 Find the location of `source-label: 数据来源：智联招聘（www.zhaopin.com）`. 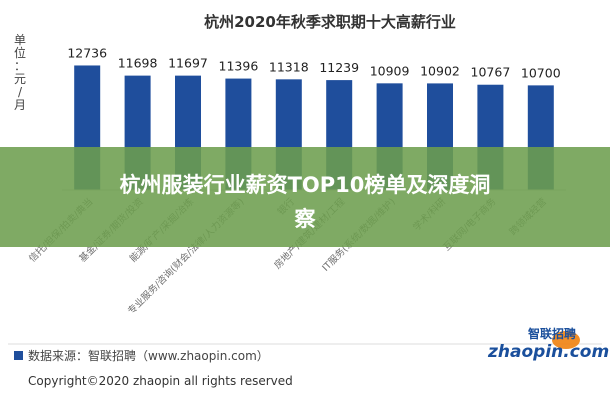

source-label: 数据来源：智联招聘（www.zhaopin.com） is located at coordinates (148, 355).